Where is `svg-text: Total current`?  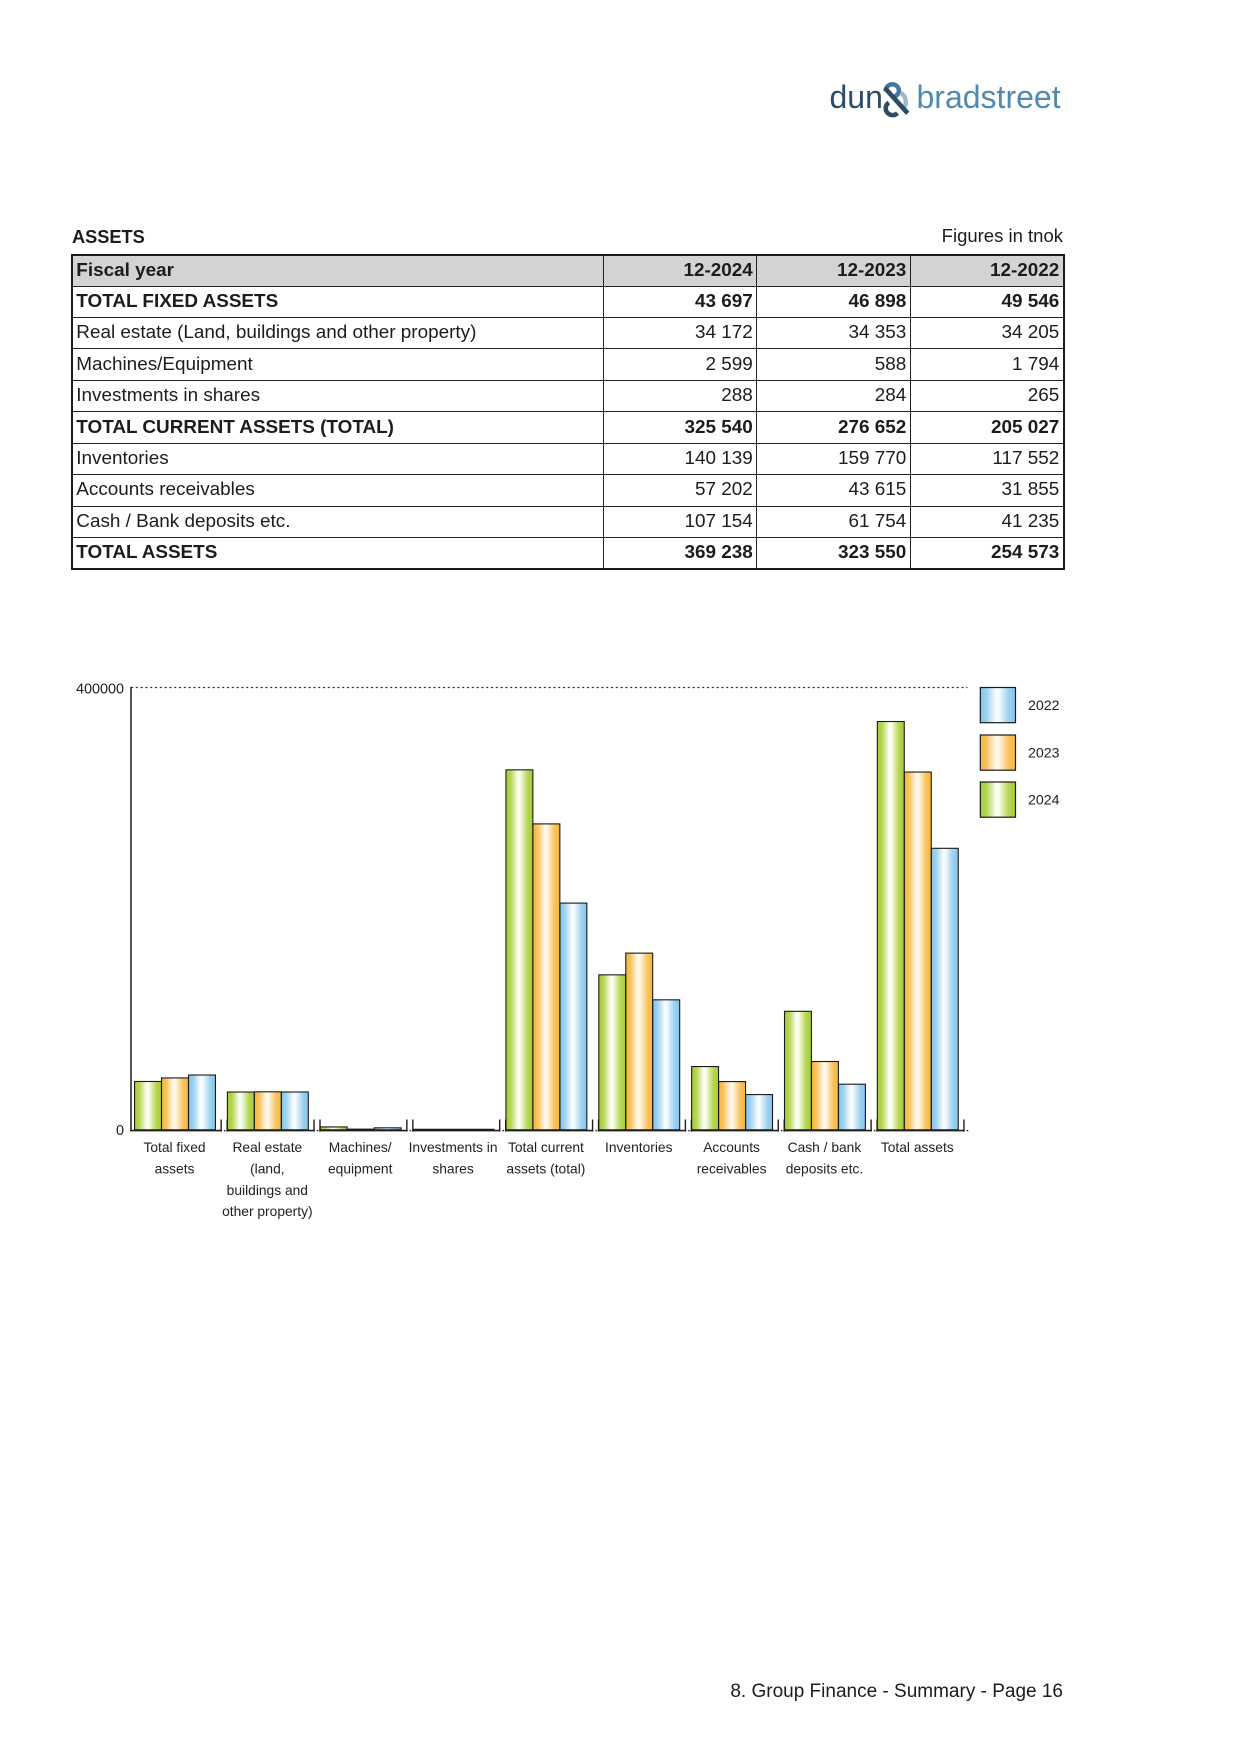 svg-text: Total current is located at coordinates (546, 1147).